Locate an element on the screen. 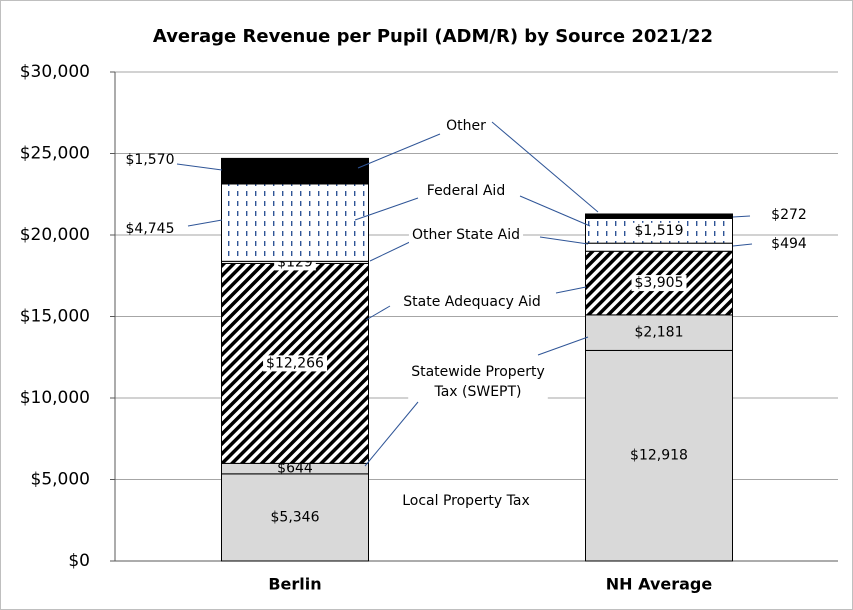 This screenshot has width=853, height=610. legend-label: State Adequacy Aid is located at coordinates (471, 302).